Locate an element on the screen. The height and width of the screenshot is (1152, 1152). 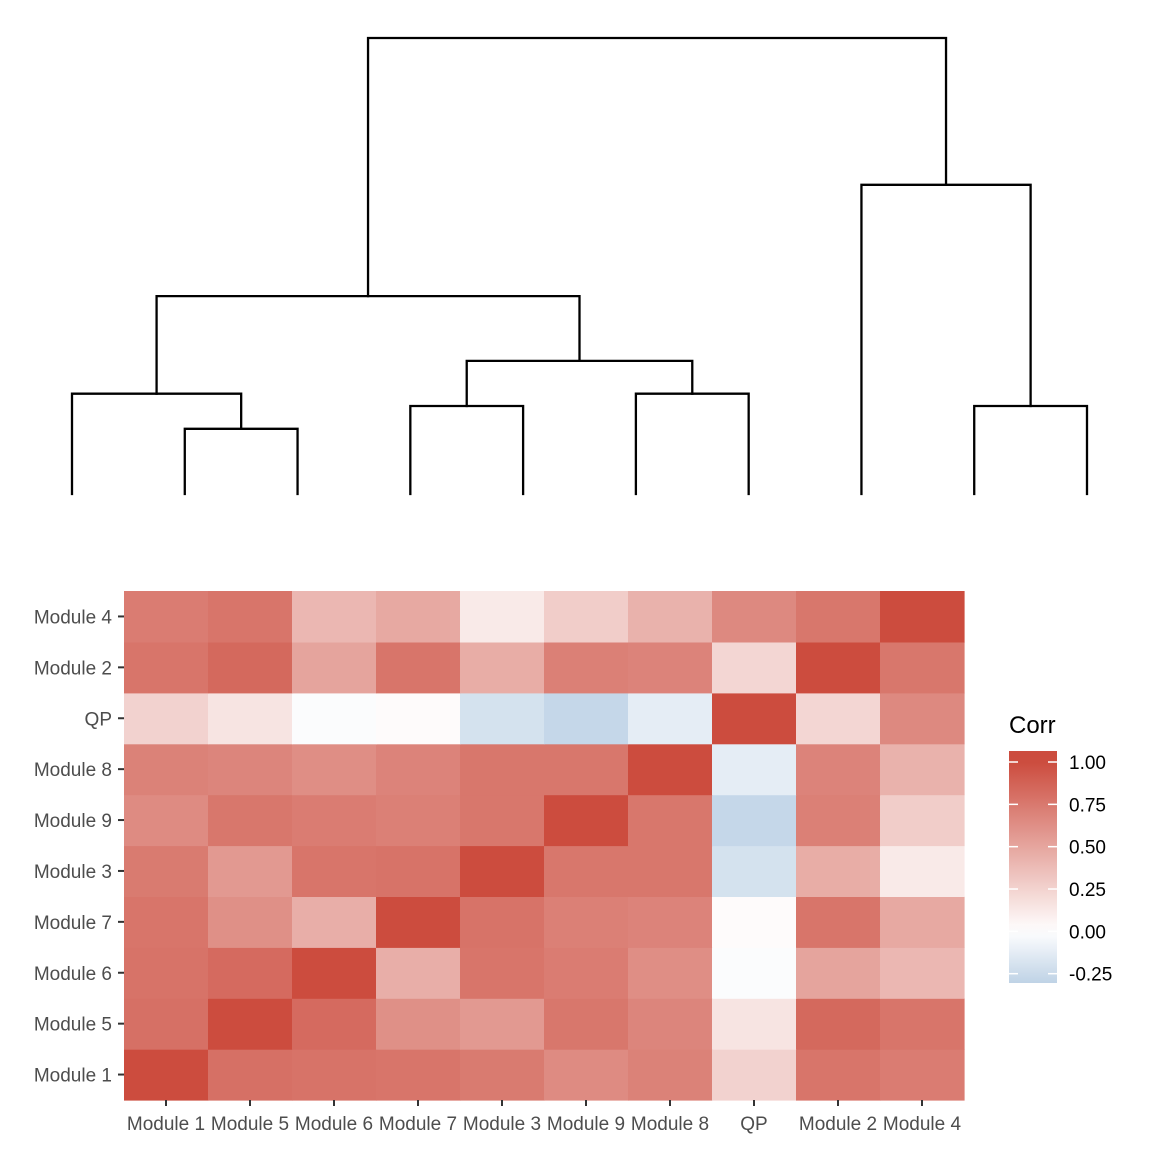
x-tick-label-module-1: Module 1 is located at coordinates (166, 1124).